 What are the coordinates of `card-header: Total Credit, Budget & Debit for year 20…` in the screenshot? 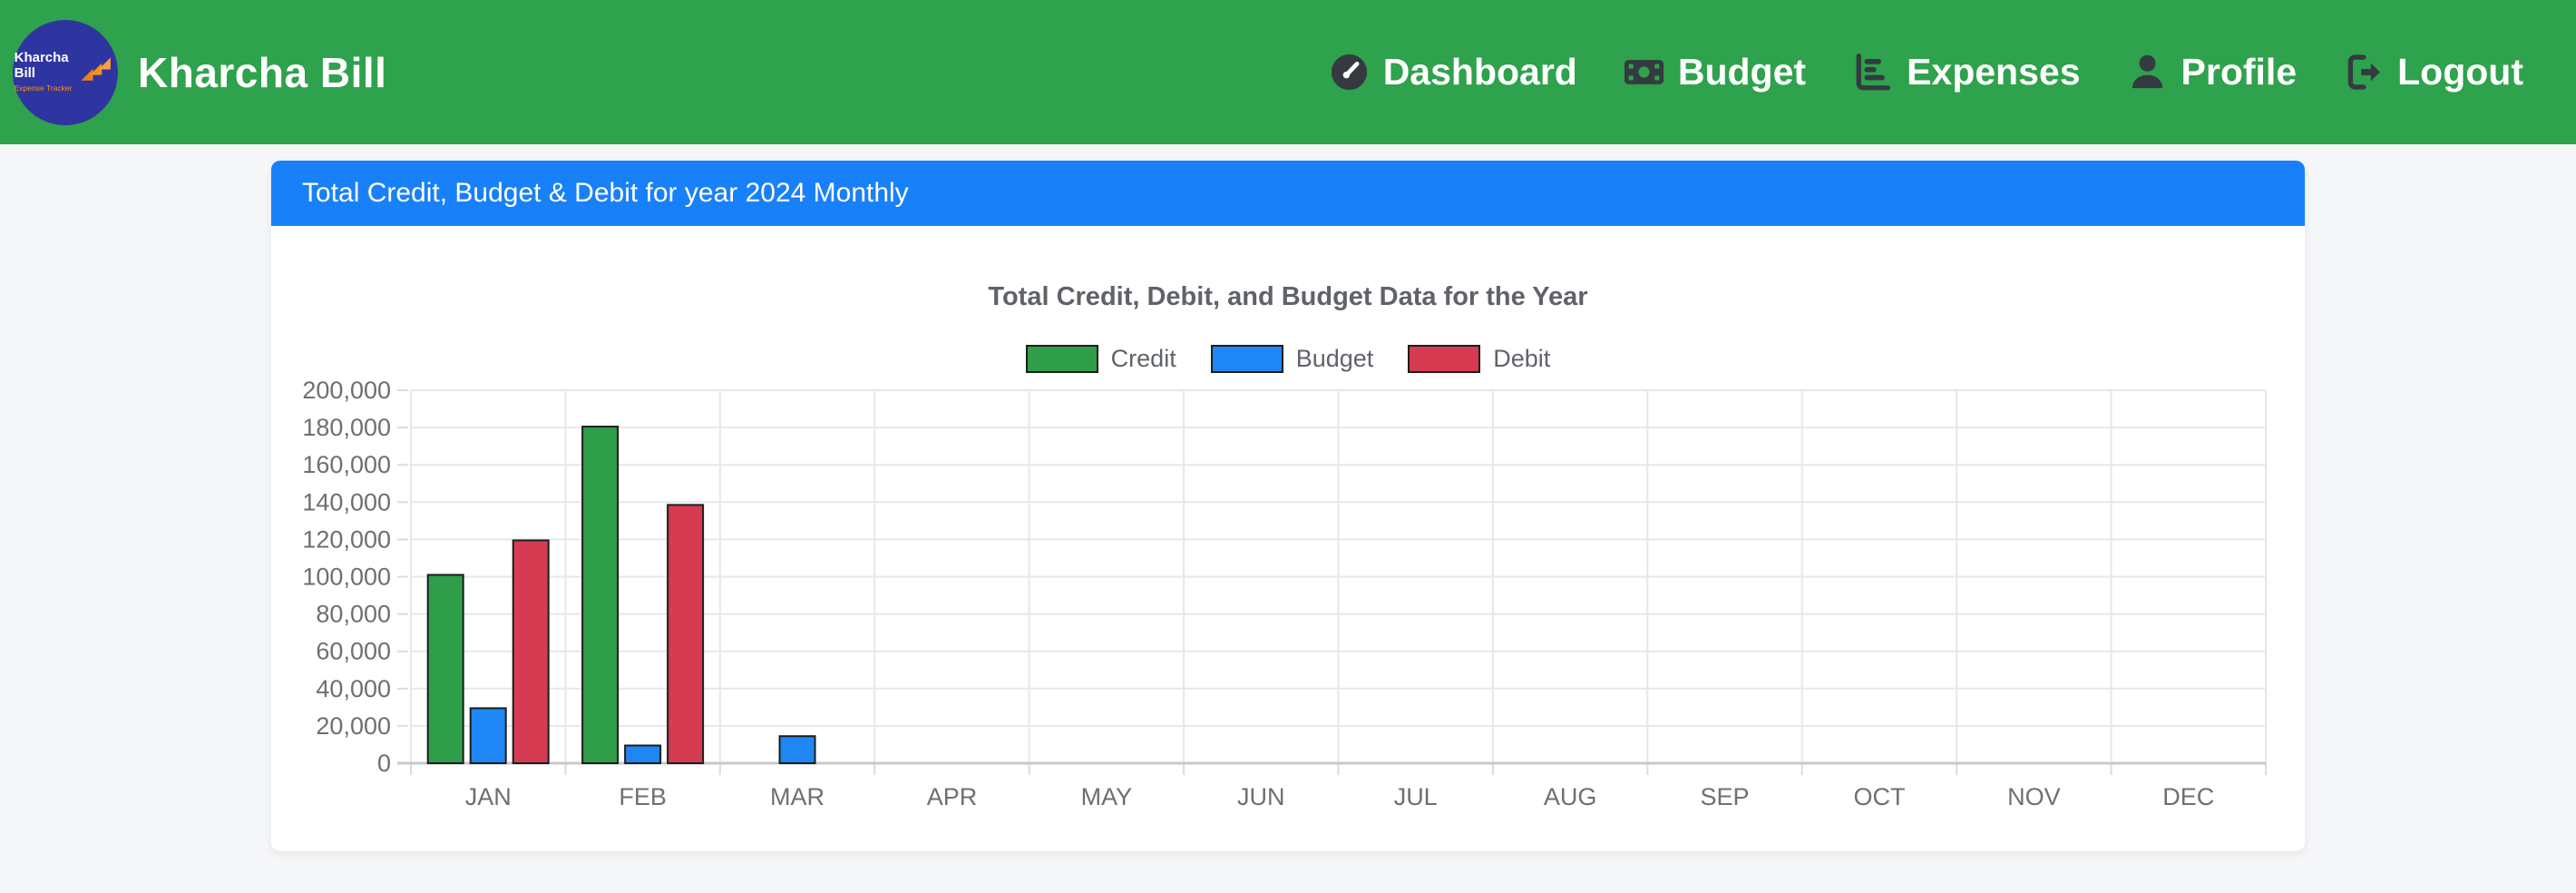 It's located at (1288, 193).